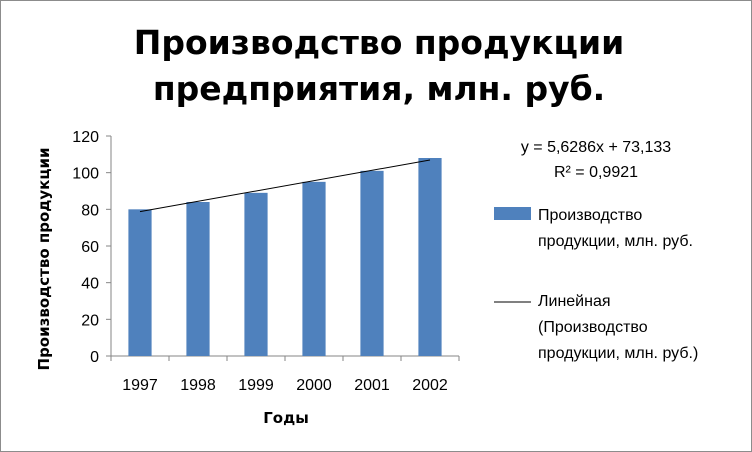 The width and height of the screenshot is (752, 452). What do you see at coordinates (90, 247) in the screenshot?
I see `y-tick-label: 60` at bounding box center [90, 247].